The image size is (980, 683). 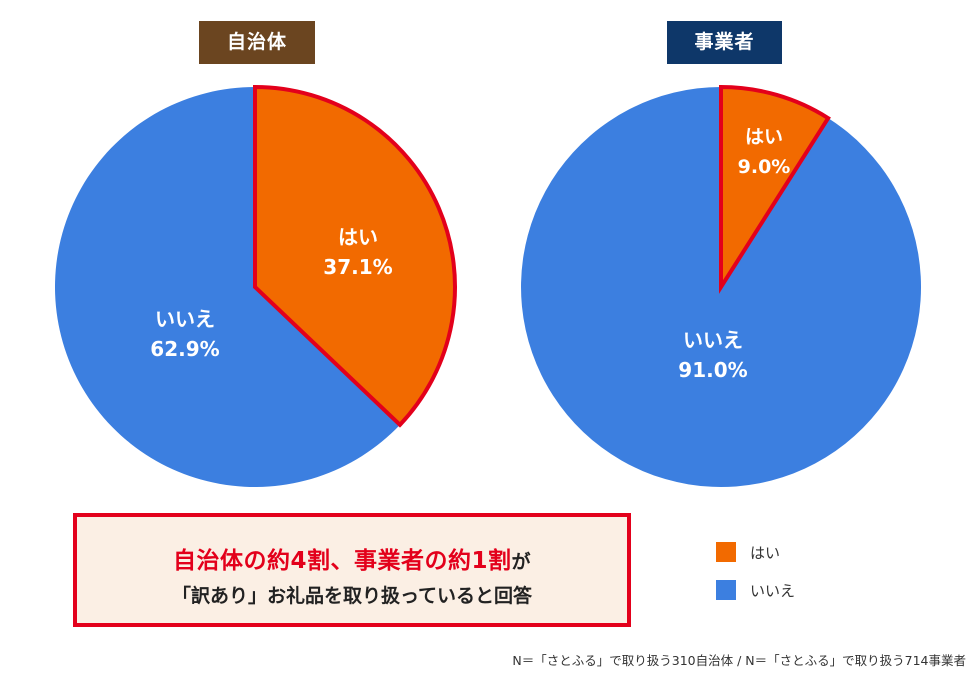 I want to click on legend-swatch-yes, so click(x=726, y=552).